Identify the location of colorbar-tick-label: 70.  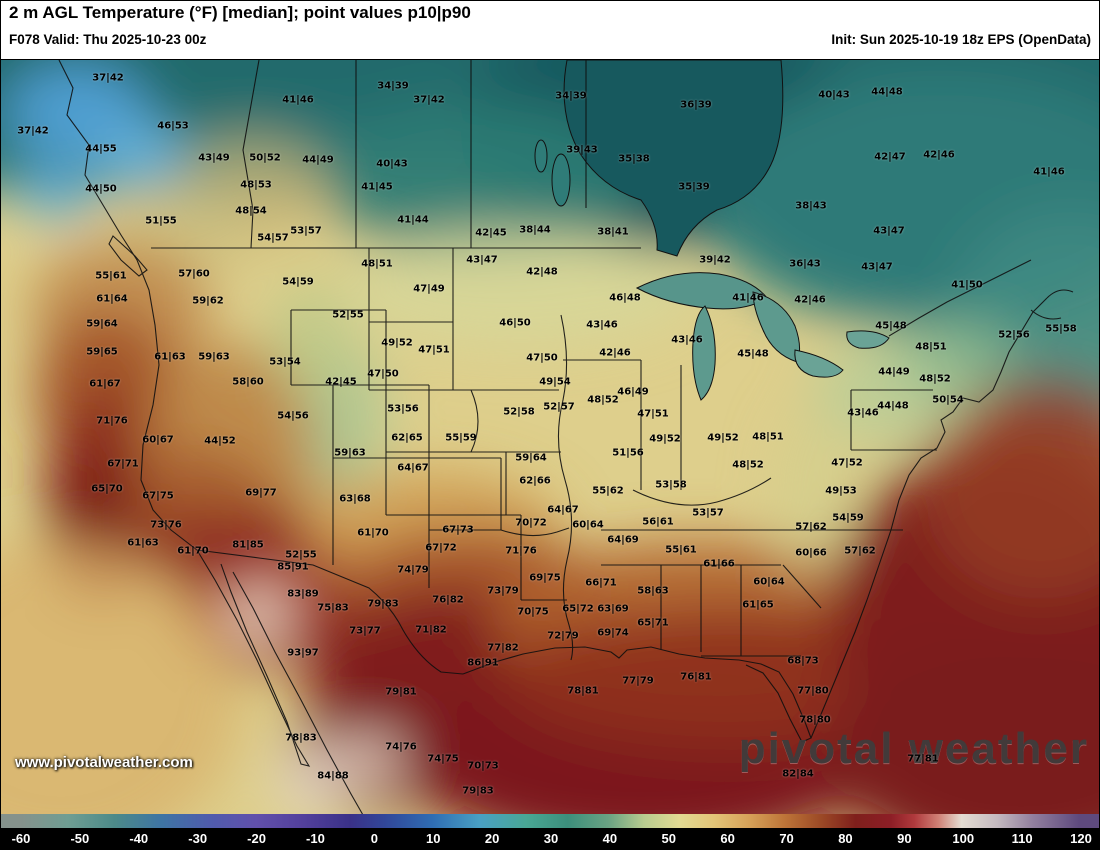
(786, 838).